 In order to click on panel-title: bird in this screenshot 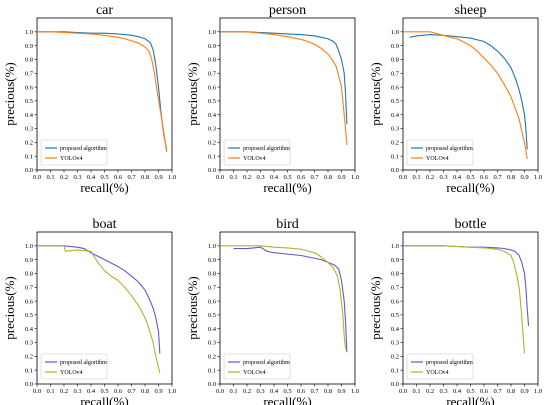, I will do `click(287, 224)`.